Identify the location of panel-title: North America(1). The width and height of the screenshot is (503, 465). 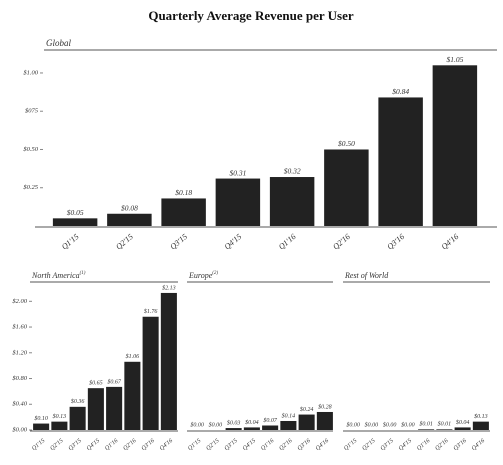
(58, 275).